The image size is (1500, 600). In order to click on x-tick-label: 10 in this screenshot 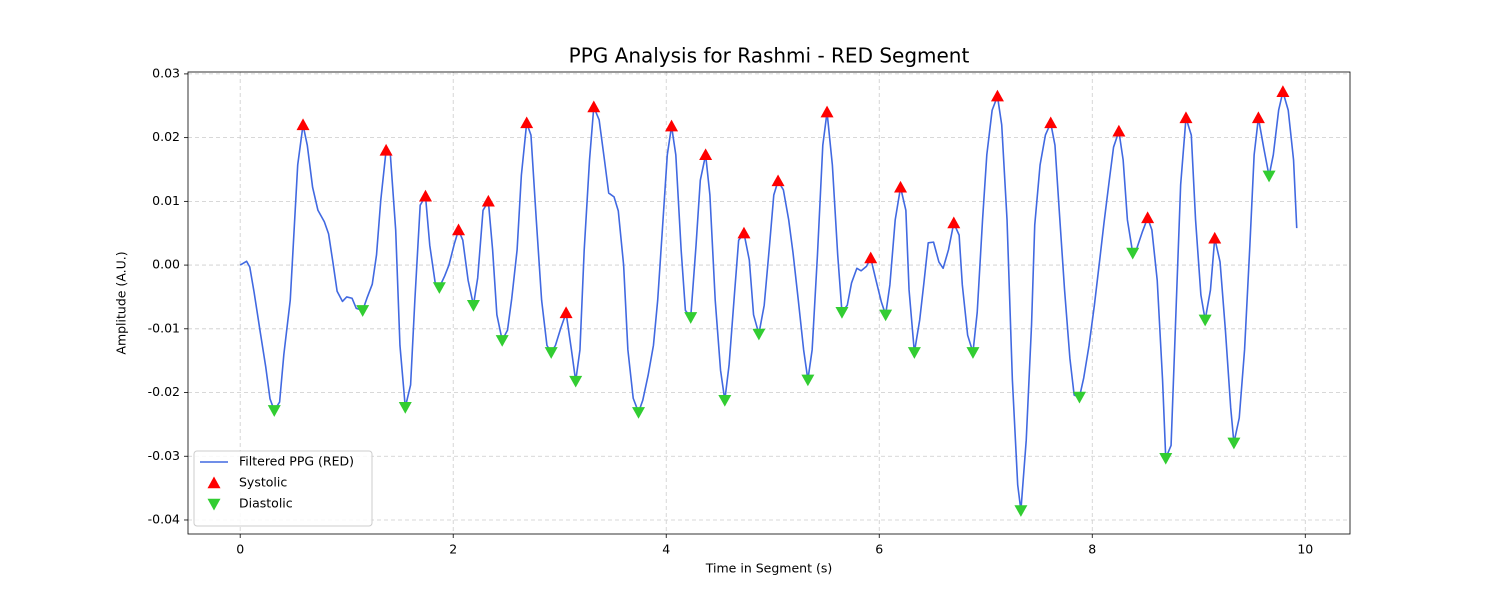, I will do `click(1305, 549)`.